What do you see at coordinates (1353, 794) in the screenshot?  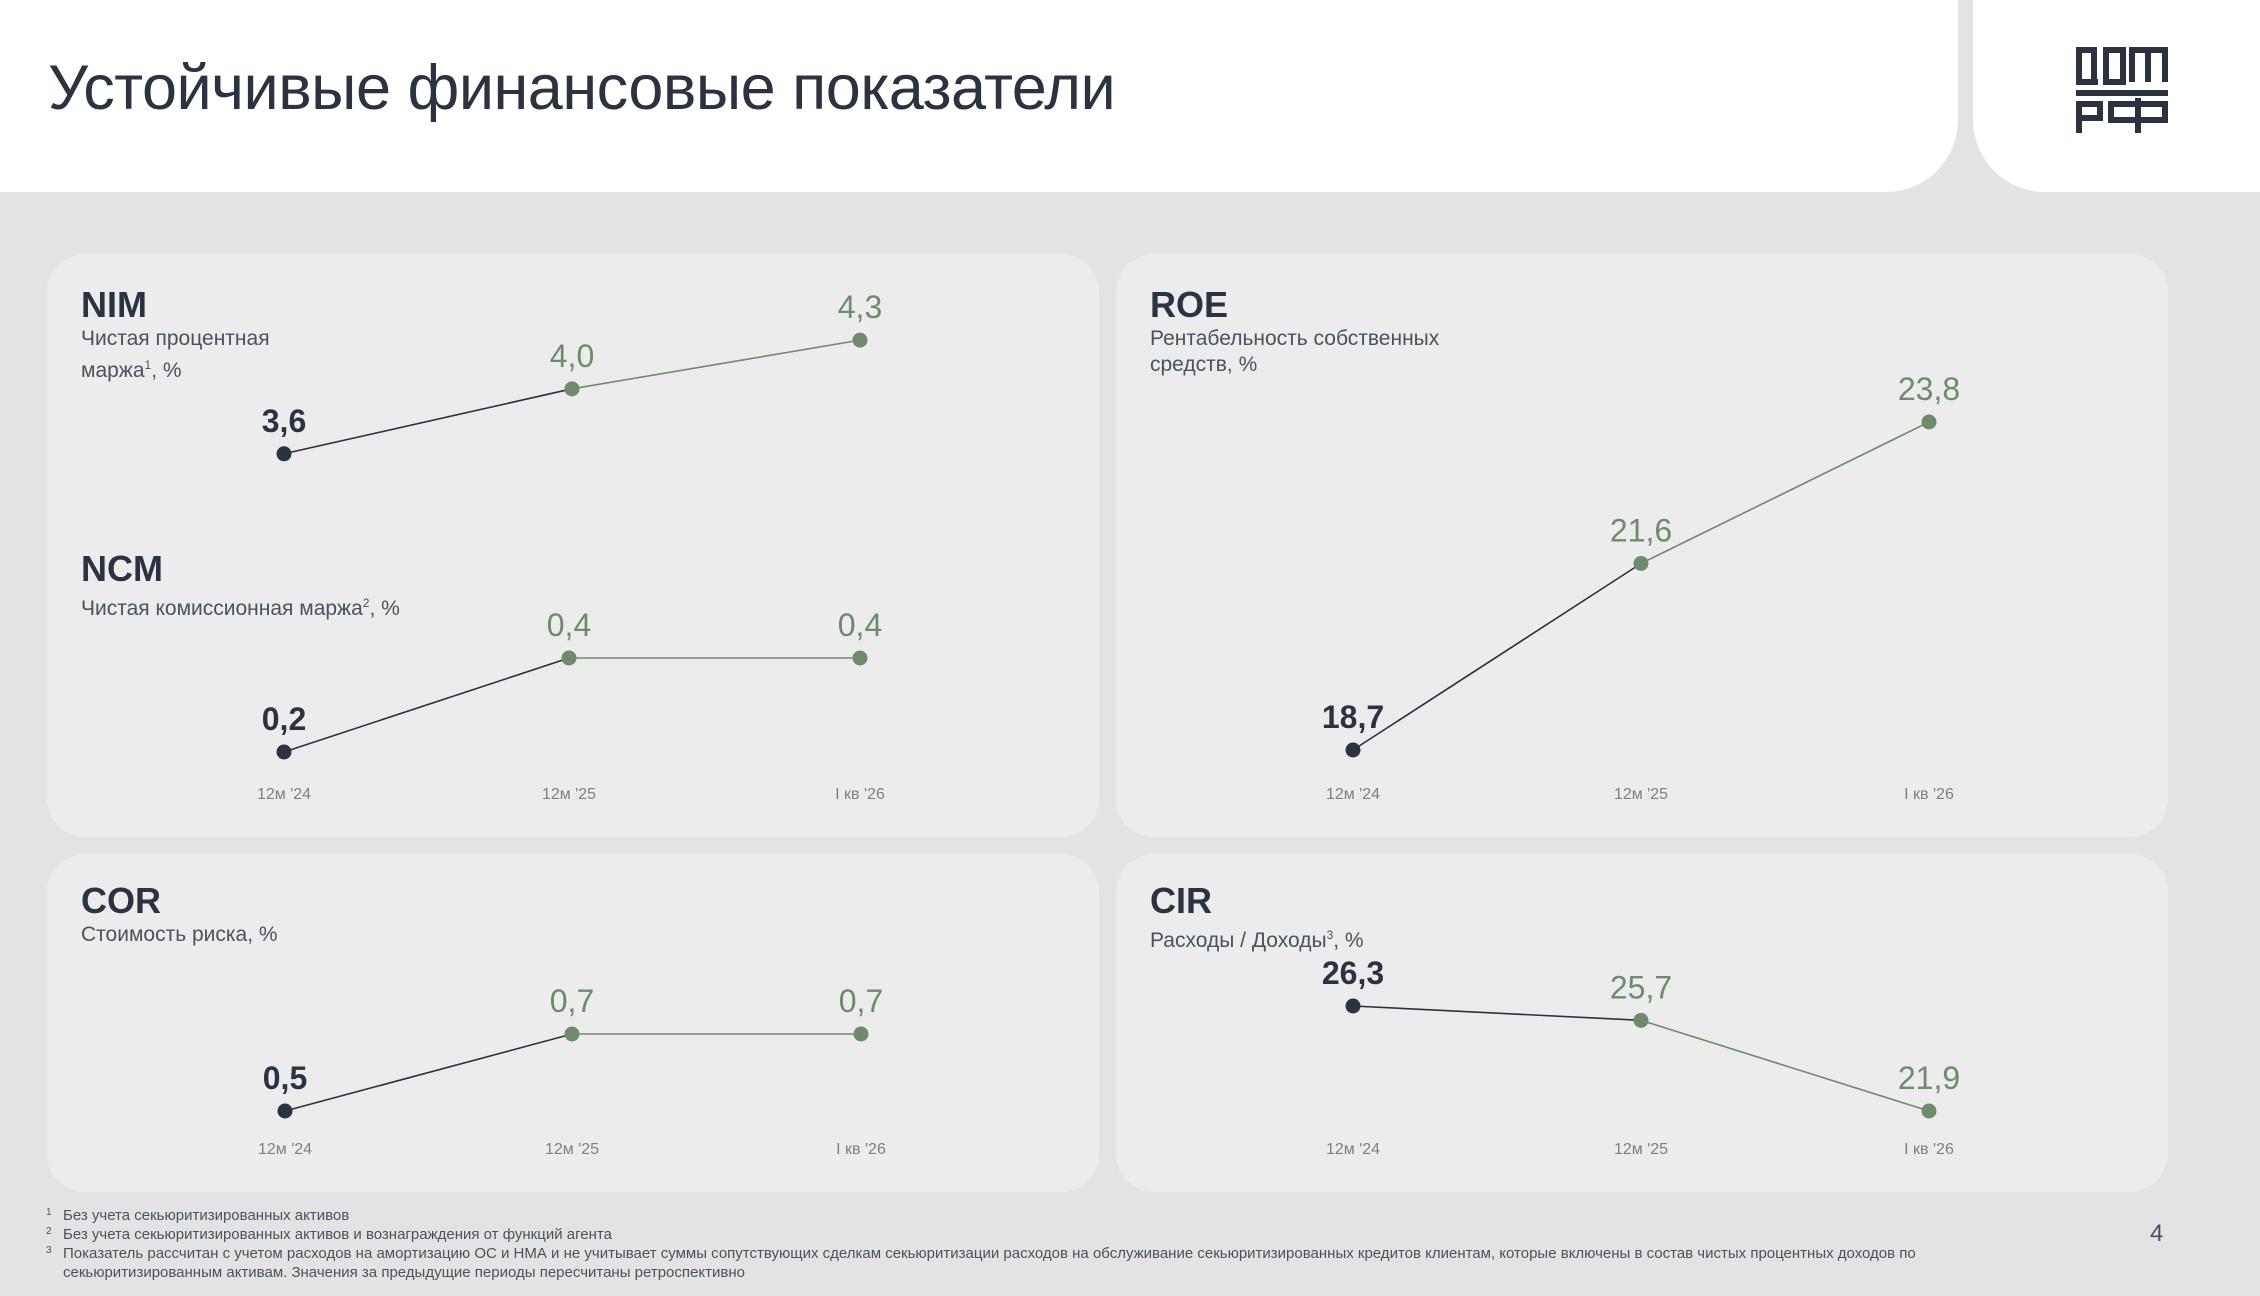 I see `roe-x-tick-0: 12м '24` at bounding box center [1353, 794].